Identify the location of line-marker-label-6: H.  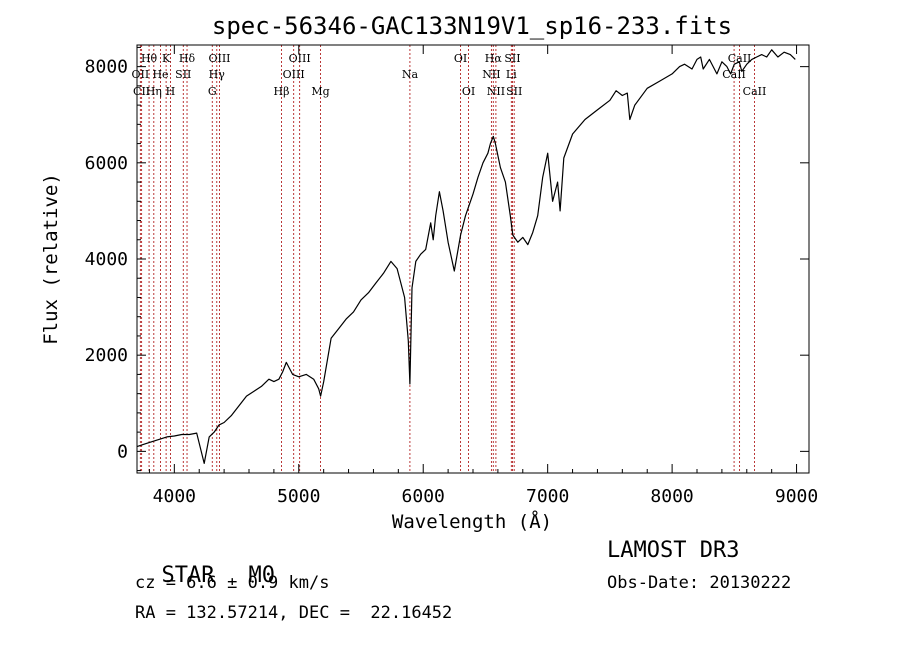
(171, 91).